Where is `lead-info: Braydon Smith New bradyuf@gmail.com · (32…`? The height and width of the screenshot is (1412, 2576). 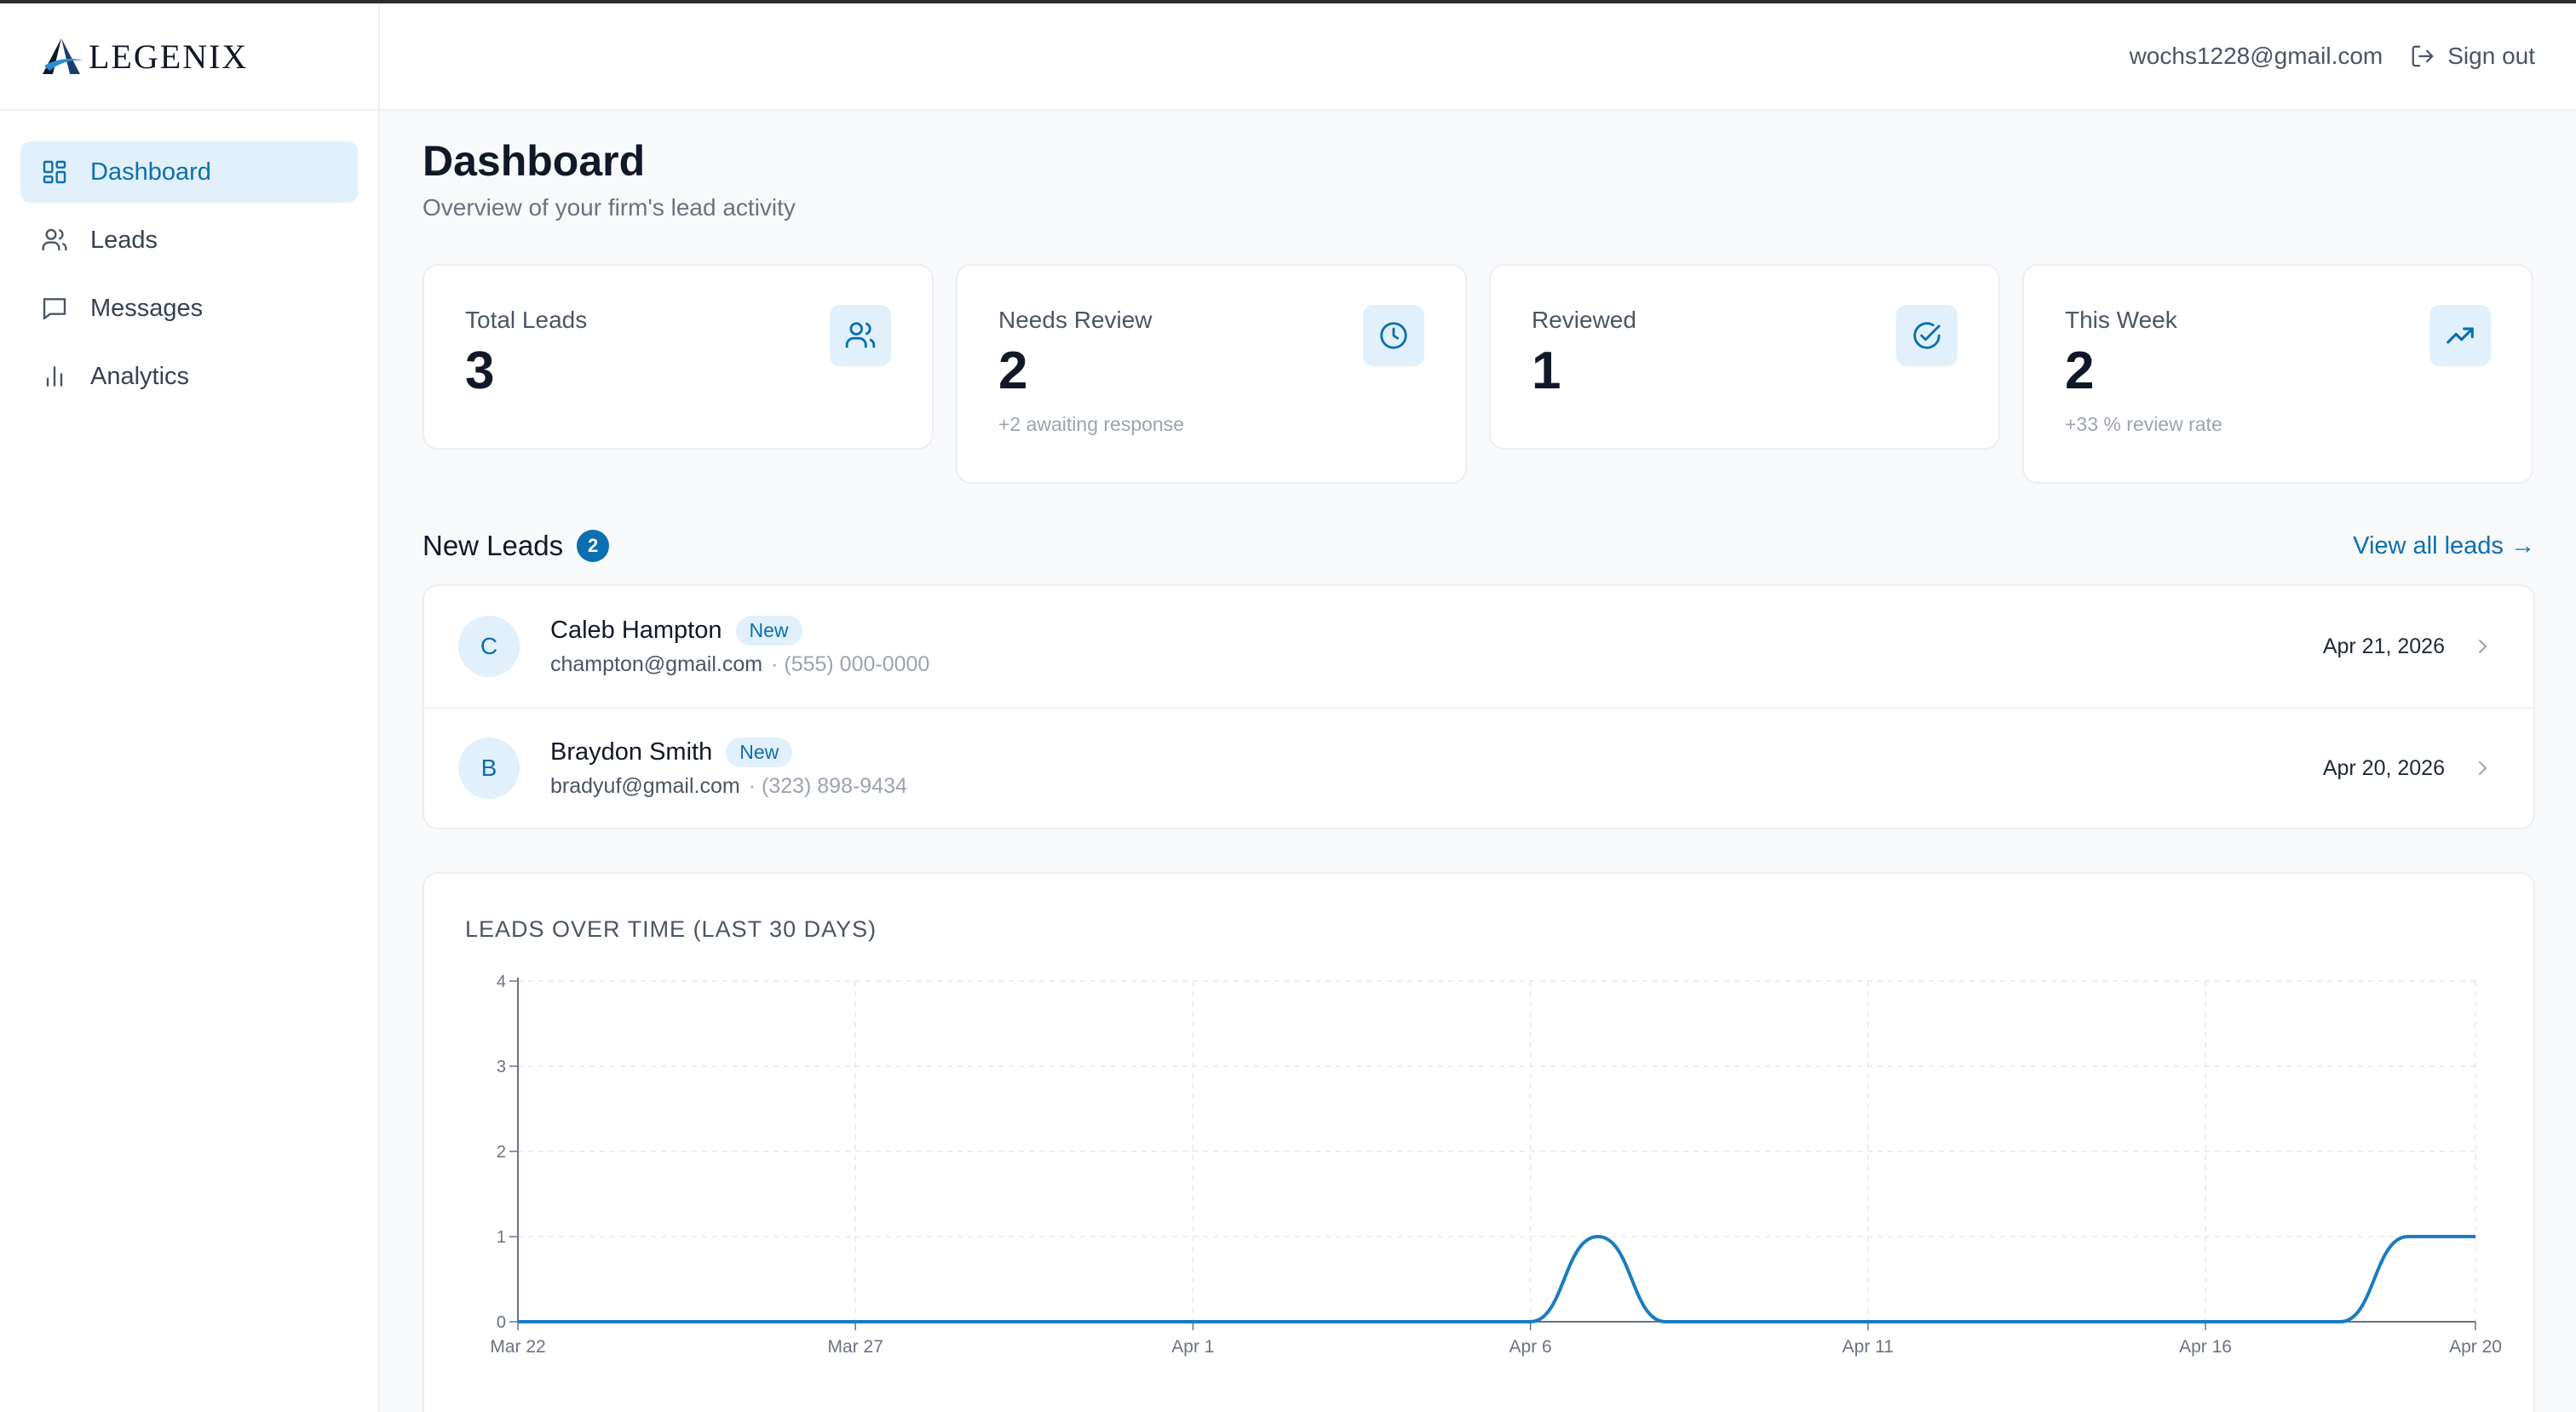 lead-info: Braydon Smith New bradyuf@gmail.com · (32… is located at coordinates (1437, 768).